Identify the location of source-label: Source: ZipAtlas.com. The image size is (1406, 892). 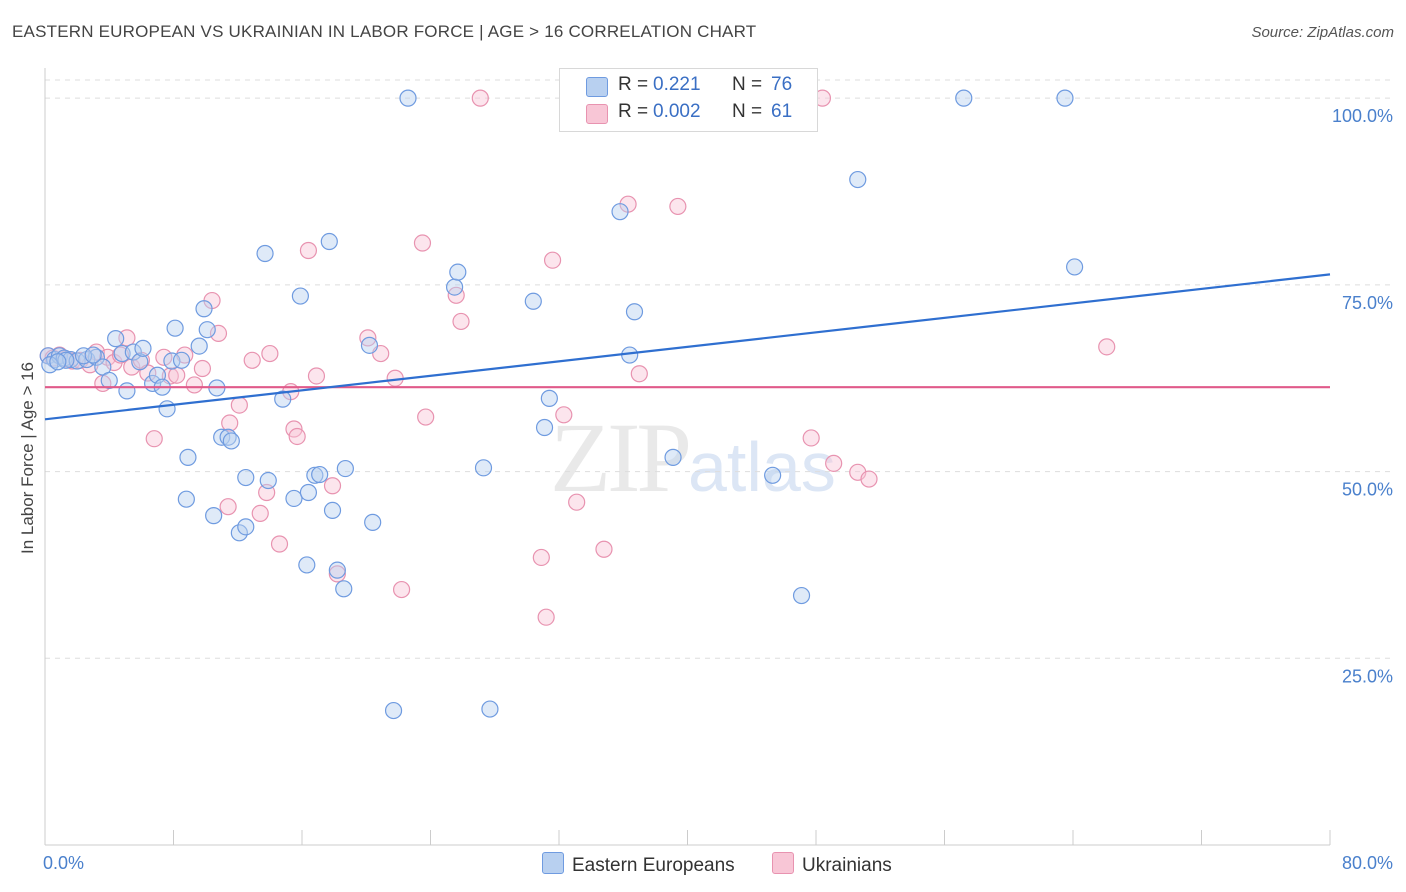
(1322, 32).